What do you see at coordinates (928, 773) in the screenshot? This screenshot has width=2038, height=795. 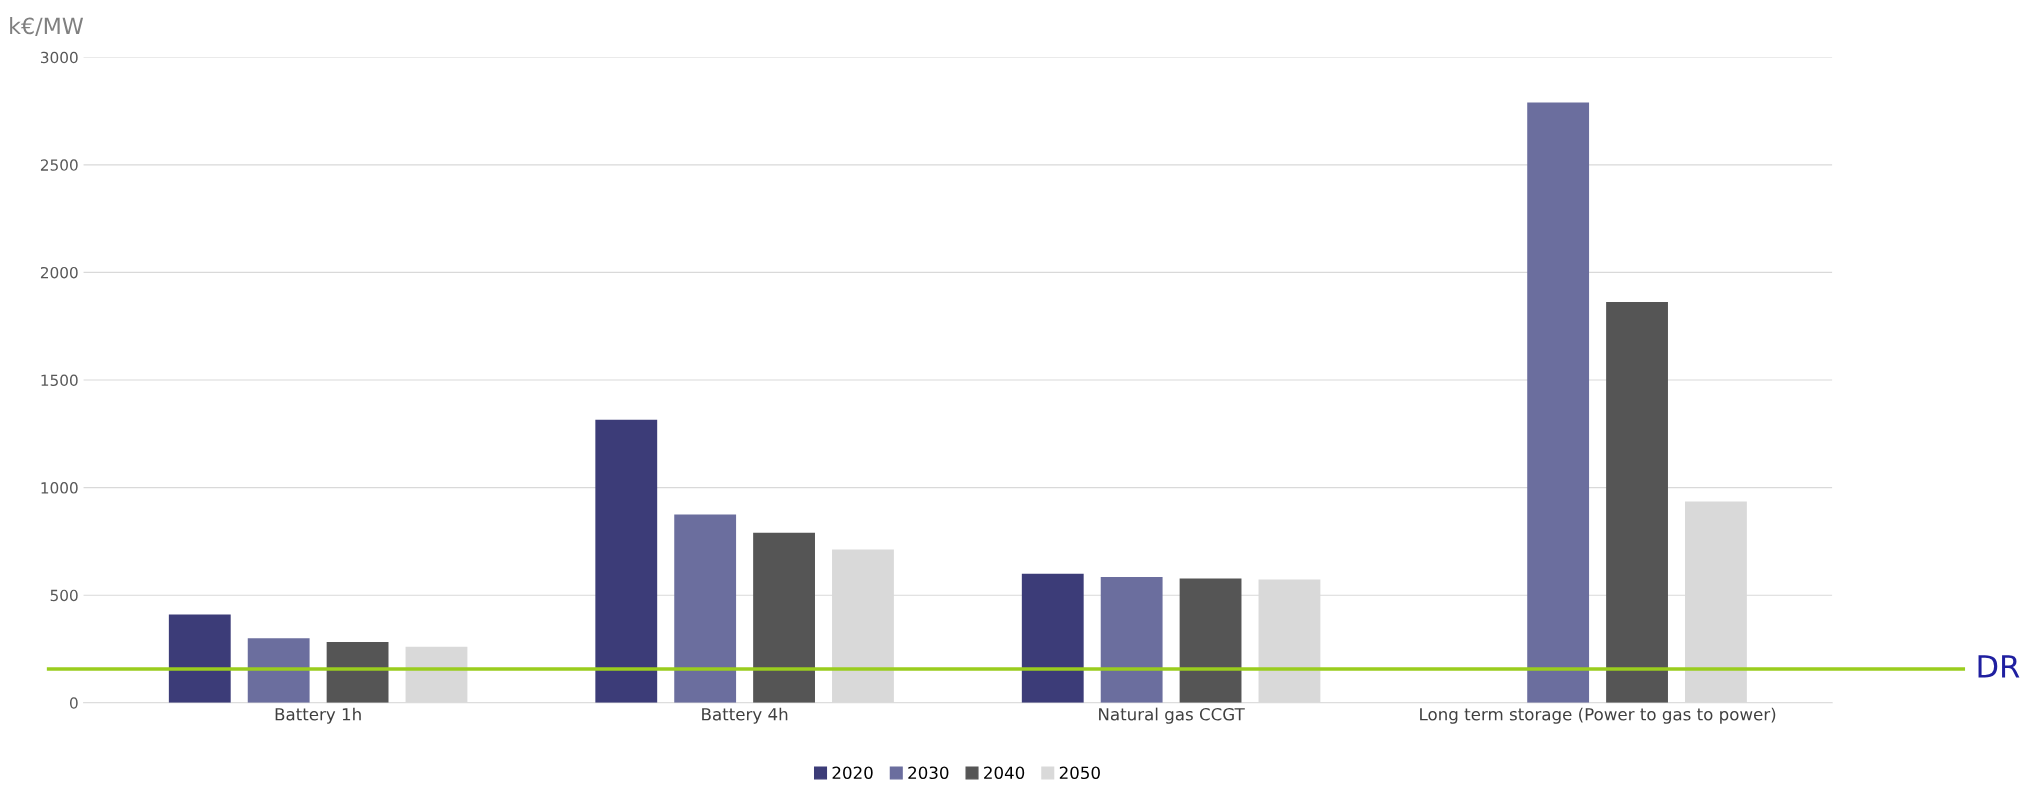 I see `legend-label: 2030` at bounding box center [928, 773].